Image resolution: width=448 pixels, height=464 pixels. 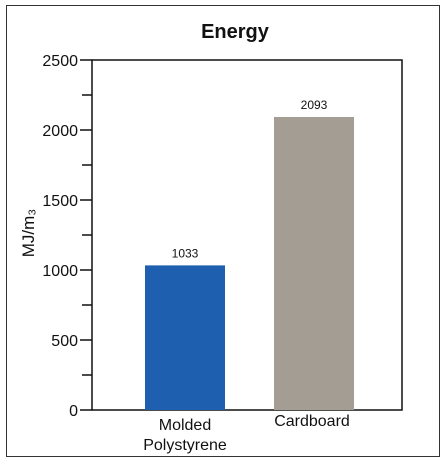 What do you see at coordinates (185, 445) in the screenshot?
I see `x-category-label: Polystyrene` at bounding box center [185, 445].